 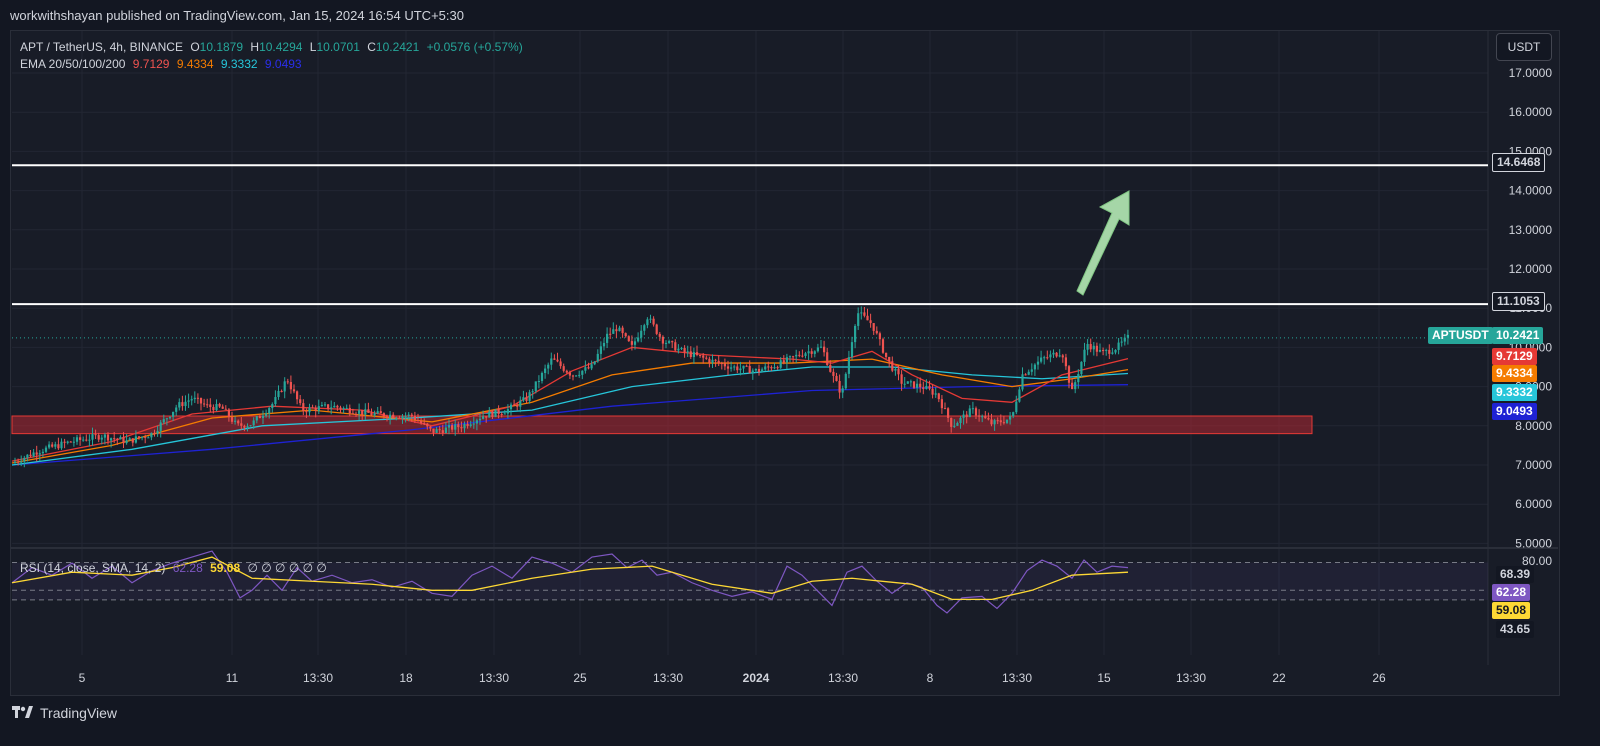 I want to click on tradingview-footer: TradingView, so click(x=64, y=713).